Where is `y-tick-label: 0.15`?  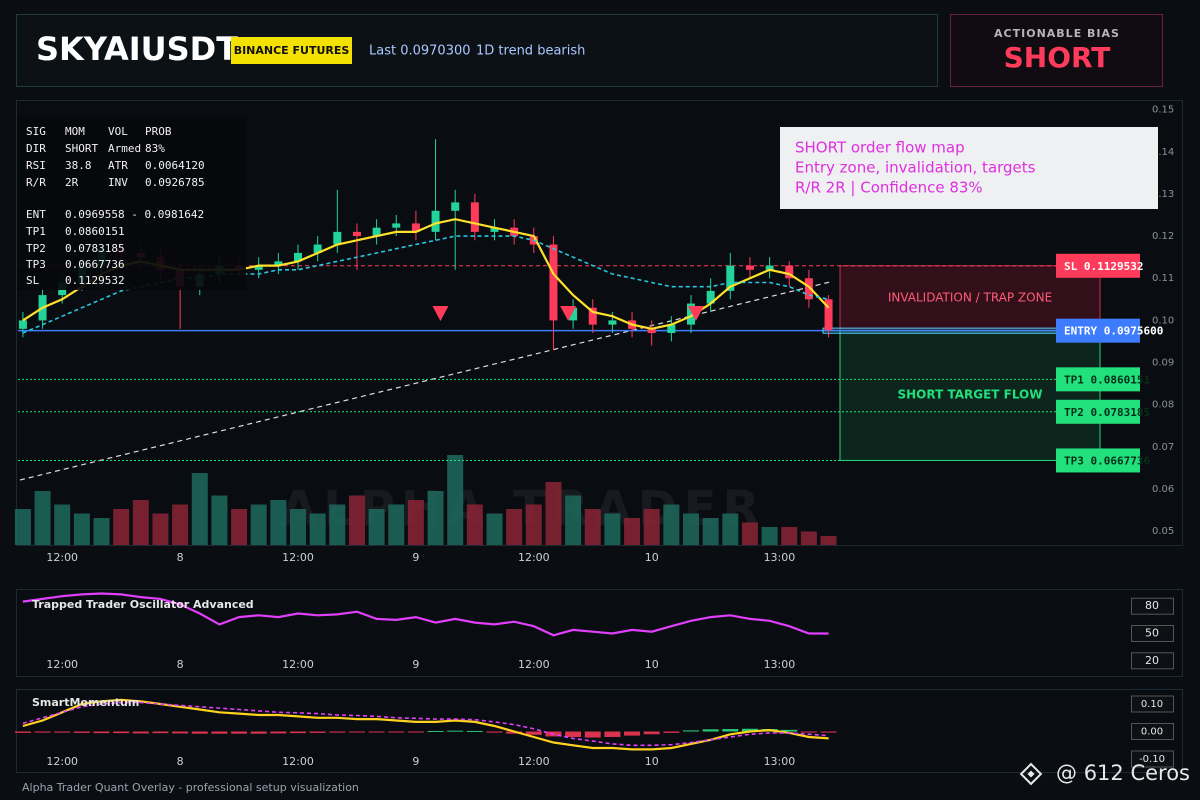 y-tick-label: 0.15 is located at coordinates (1163, 110).